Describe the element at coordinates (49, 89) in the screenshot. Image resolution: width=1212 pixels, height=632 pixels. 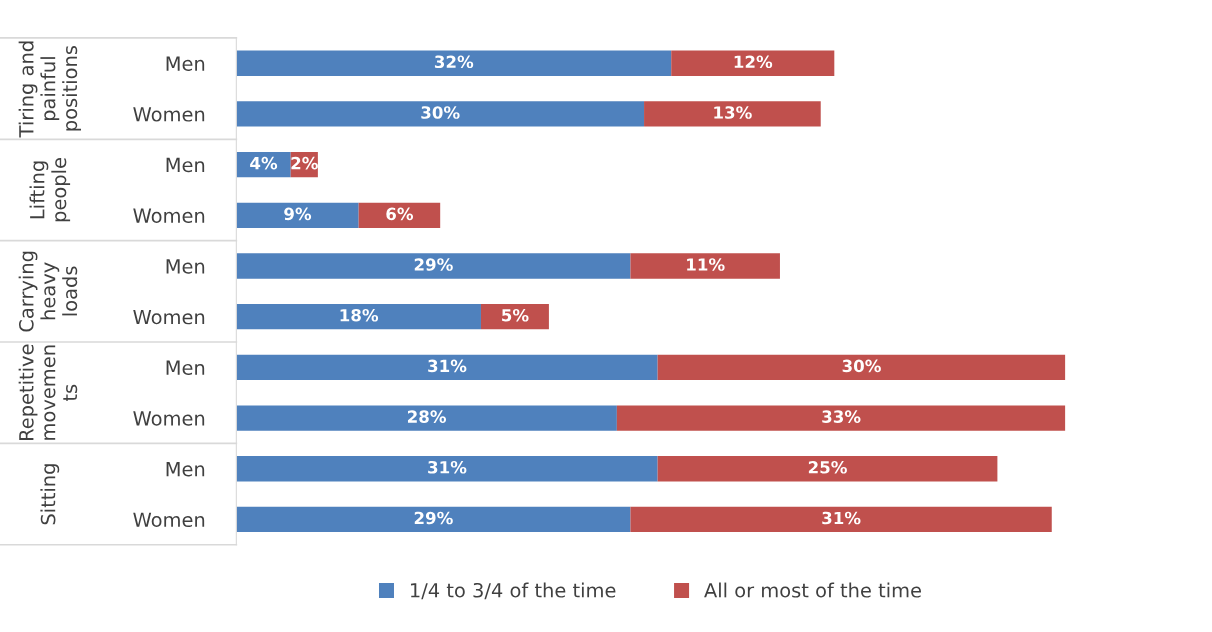
I see `text: Tiring and painful positions` at that location.